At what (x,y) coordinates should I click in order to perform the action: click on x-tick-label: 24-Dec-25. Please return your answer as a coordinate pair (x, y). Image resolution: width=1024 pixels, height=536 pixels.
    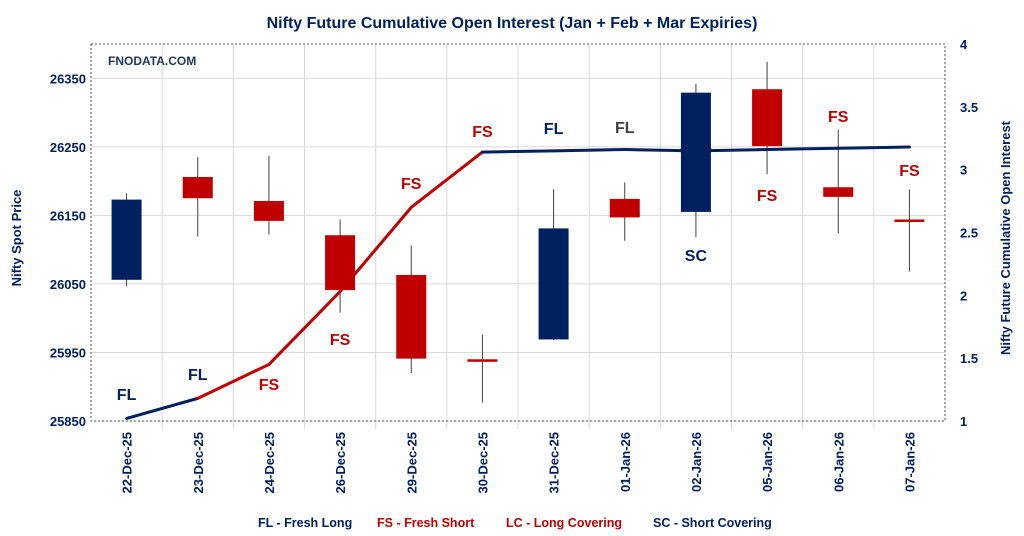
    Looking at the image, I should click on (269, 462).